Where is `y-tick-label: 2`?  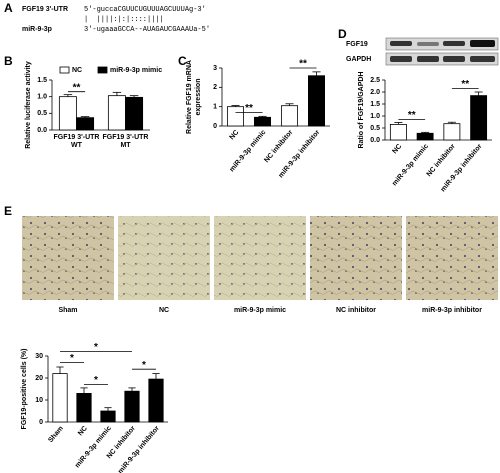
y-tick-label: 2 is located at coordinates (215, 87).